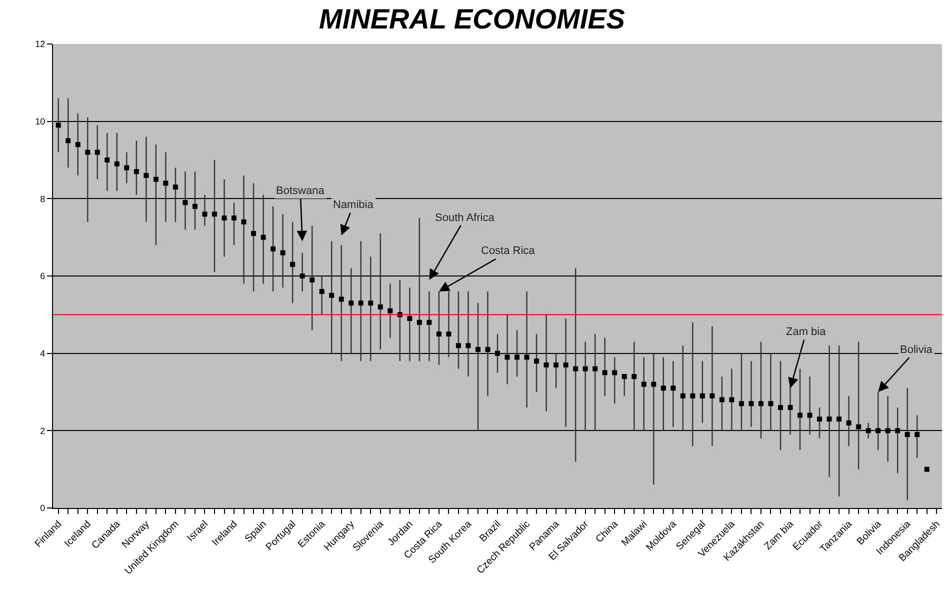 This screenshot has height=593, width=944. I want to click on annotation: Costa Rica, so click(508, 251).